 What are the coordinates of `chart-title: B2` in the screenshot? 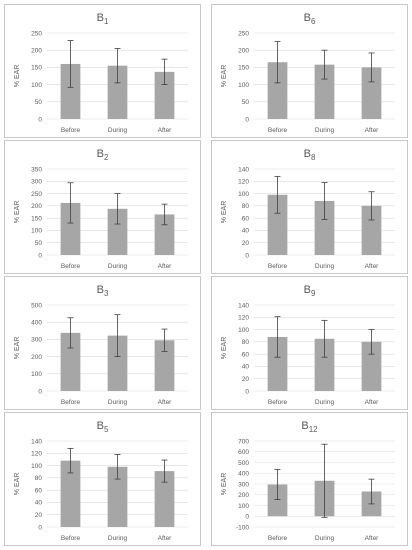 It's located at (103, 155).